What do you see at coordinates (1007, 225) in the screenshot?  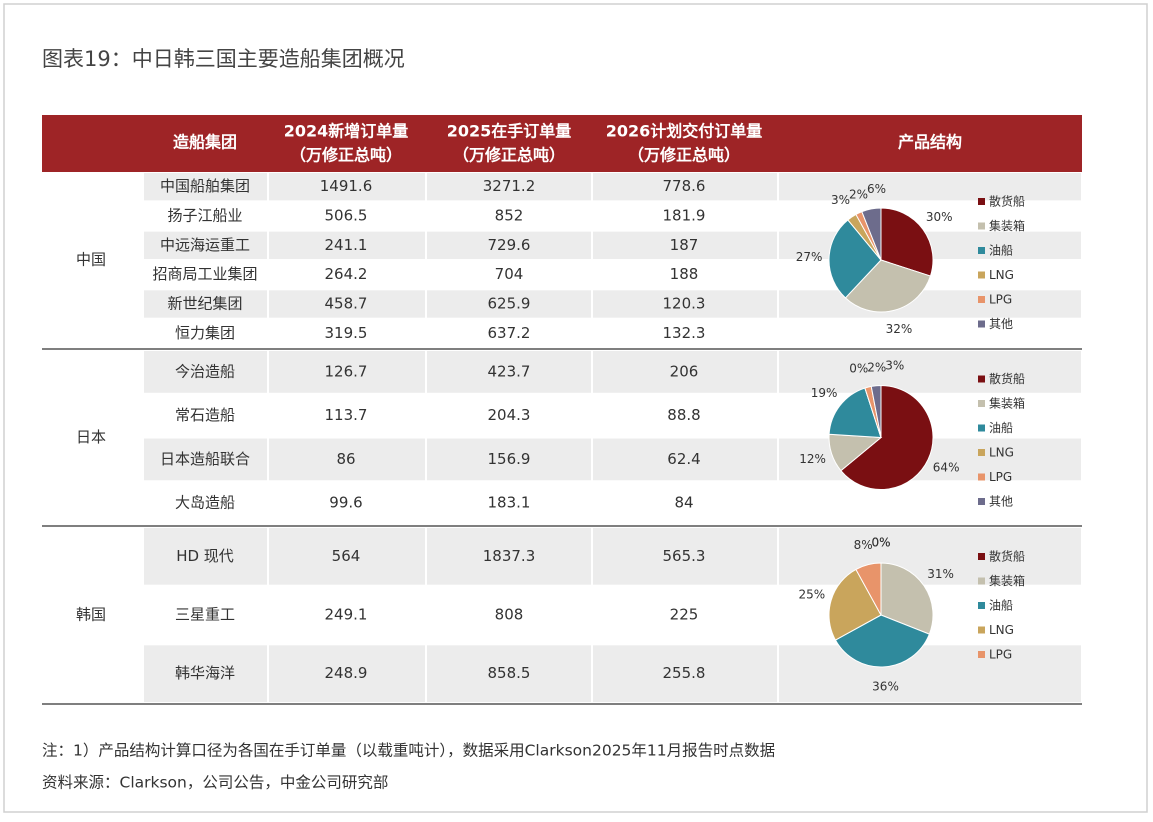 I see `legend-label: 集装箱` at bounding box center [1007, 225].